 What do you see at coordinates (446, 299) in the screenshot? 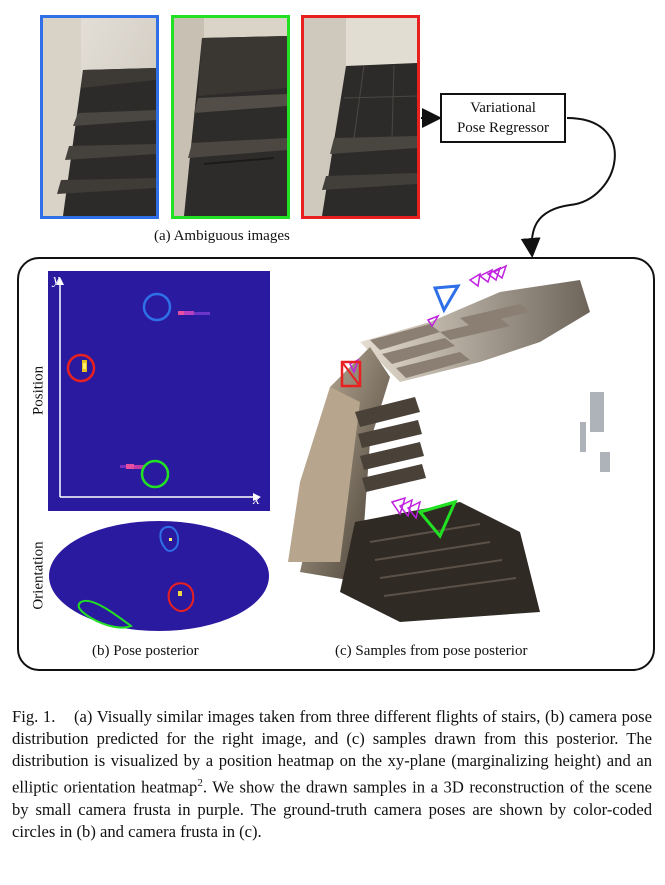
I see `frustum-gt-blue` at bounding box center [446, 299].